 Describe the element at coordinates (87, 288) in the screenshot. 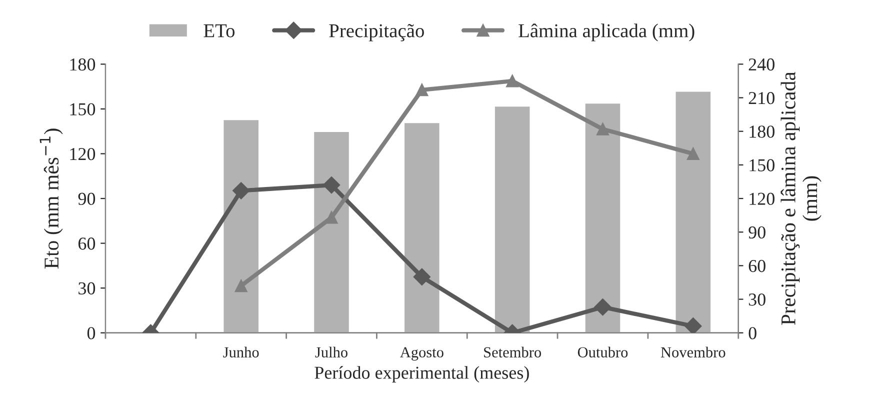

I see `y-tick-label: 30` at that location.